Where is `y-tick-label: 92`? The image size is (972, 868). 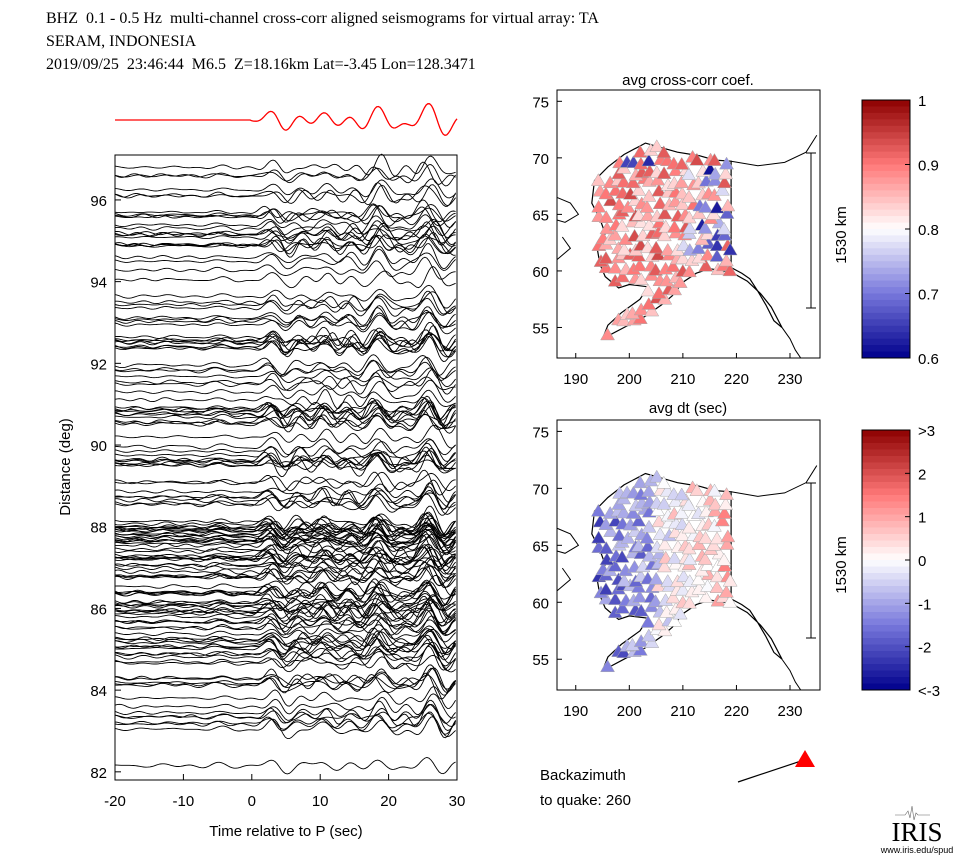
y-tick-label: 92 is located at coordinates (98, 364).